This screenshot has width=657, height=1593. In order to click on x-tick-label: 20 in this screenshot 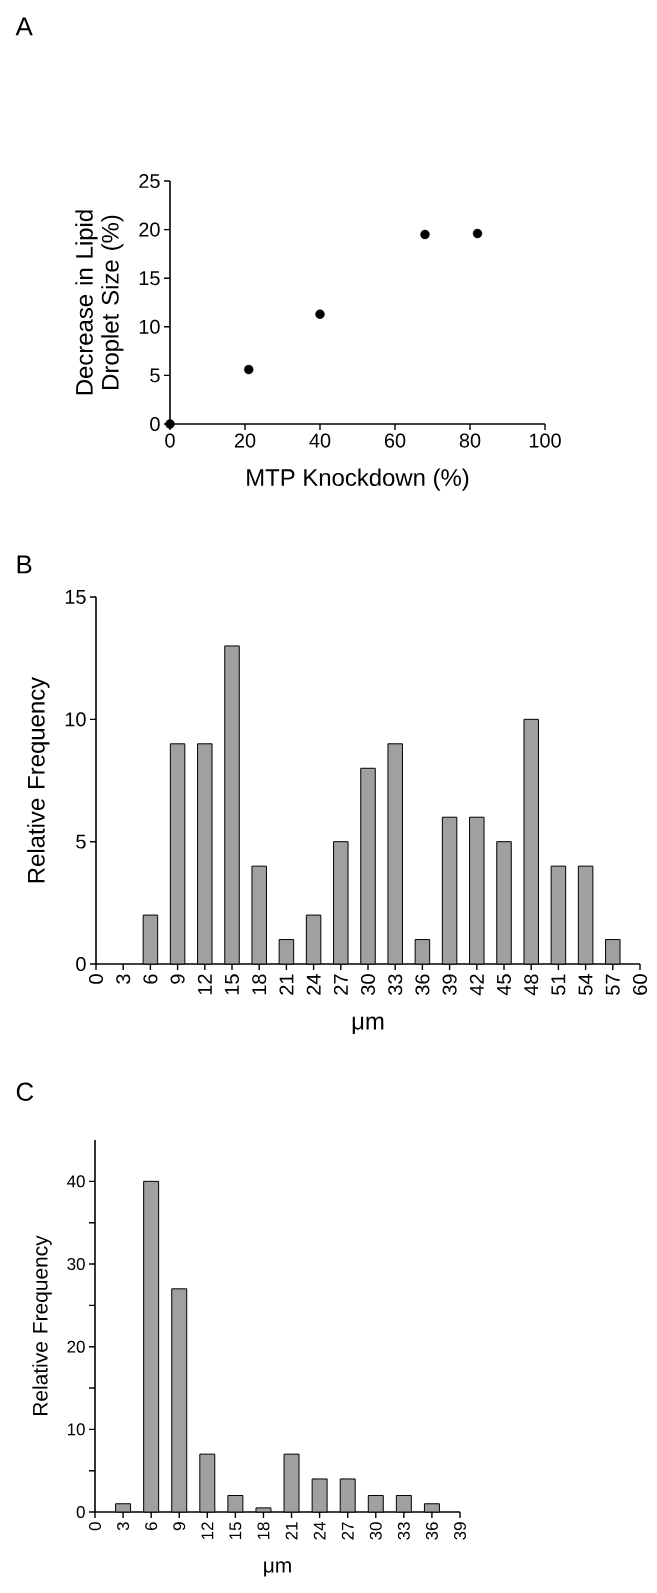, I will do `click(245, 440)`.